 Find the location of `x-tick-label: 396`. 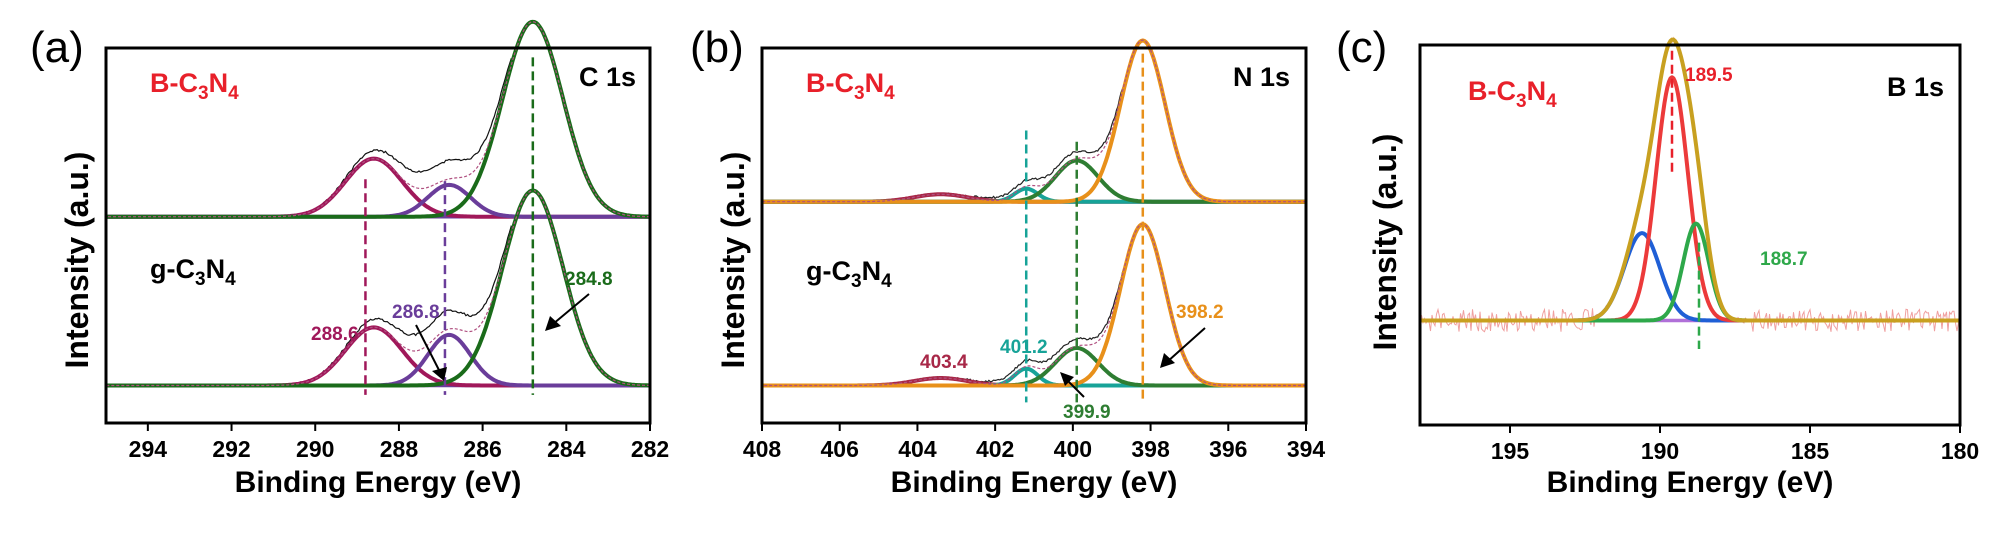

x-tick-label: 396 is located at coordinates (1228, 449).